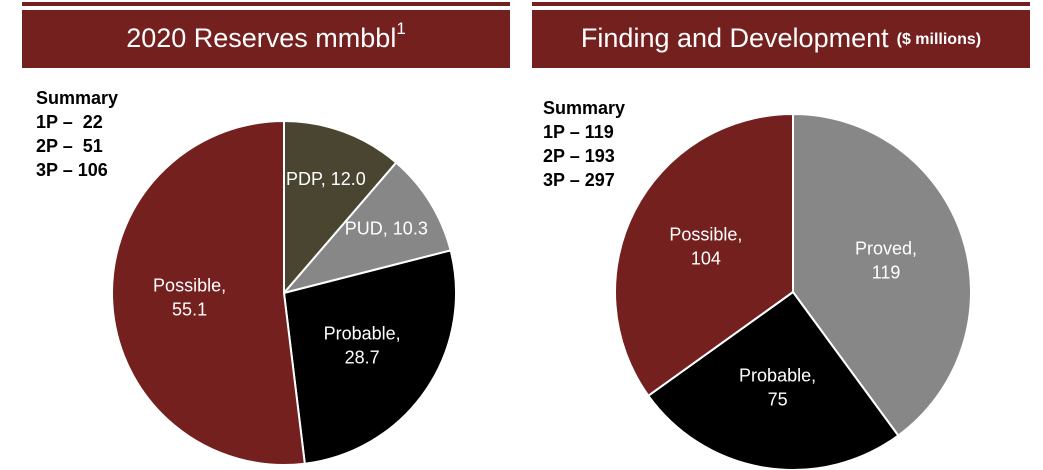  Describe the element at coordinates (778, 399) in the screenshot. I see `slice-value: 75` at that location.